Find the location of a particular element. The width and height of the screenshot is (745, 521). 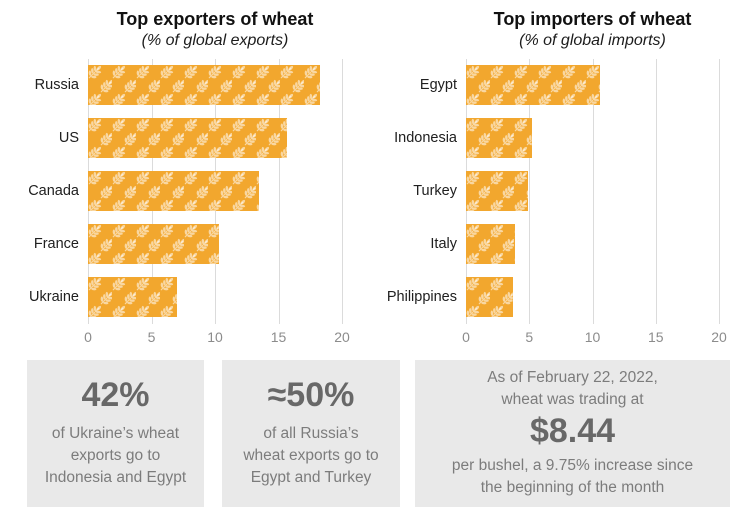

bar-italy is located at coordinates (491, 244).